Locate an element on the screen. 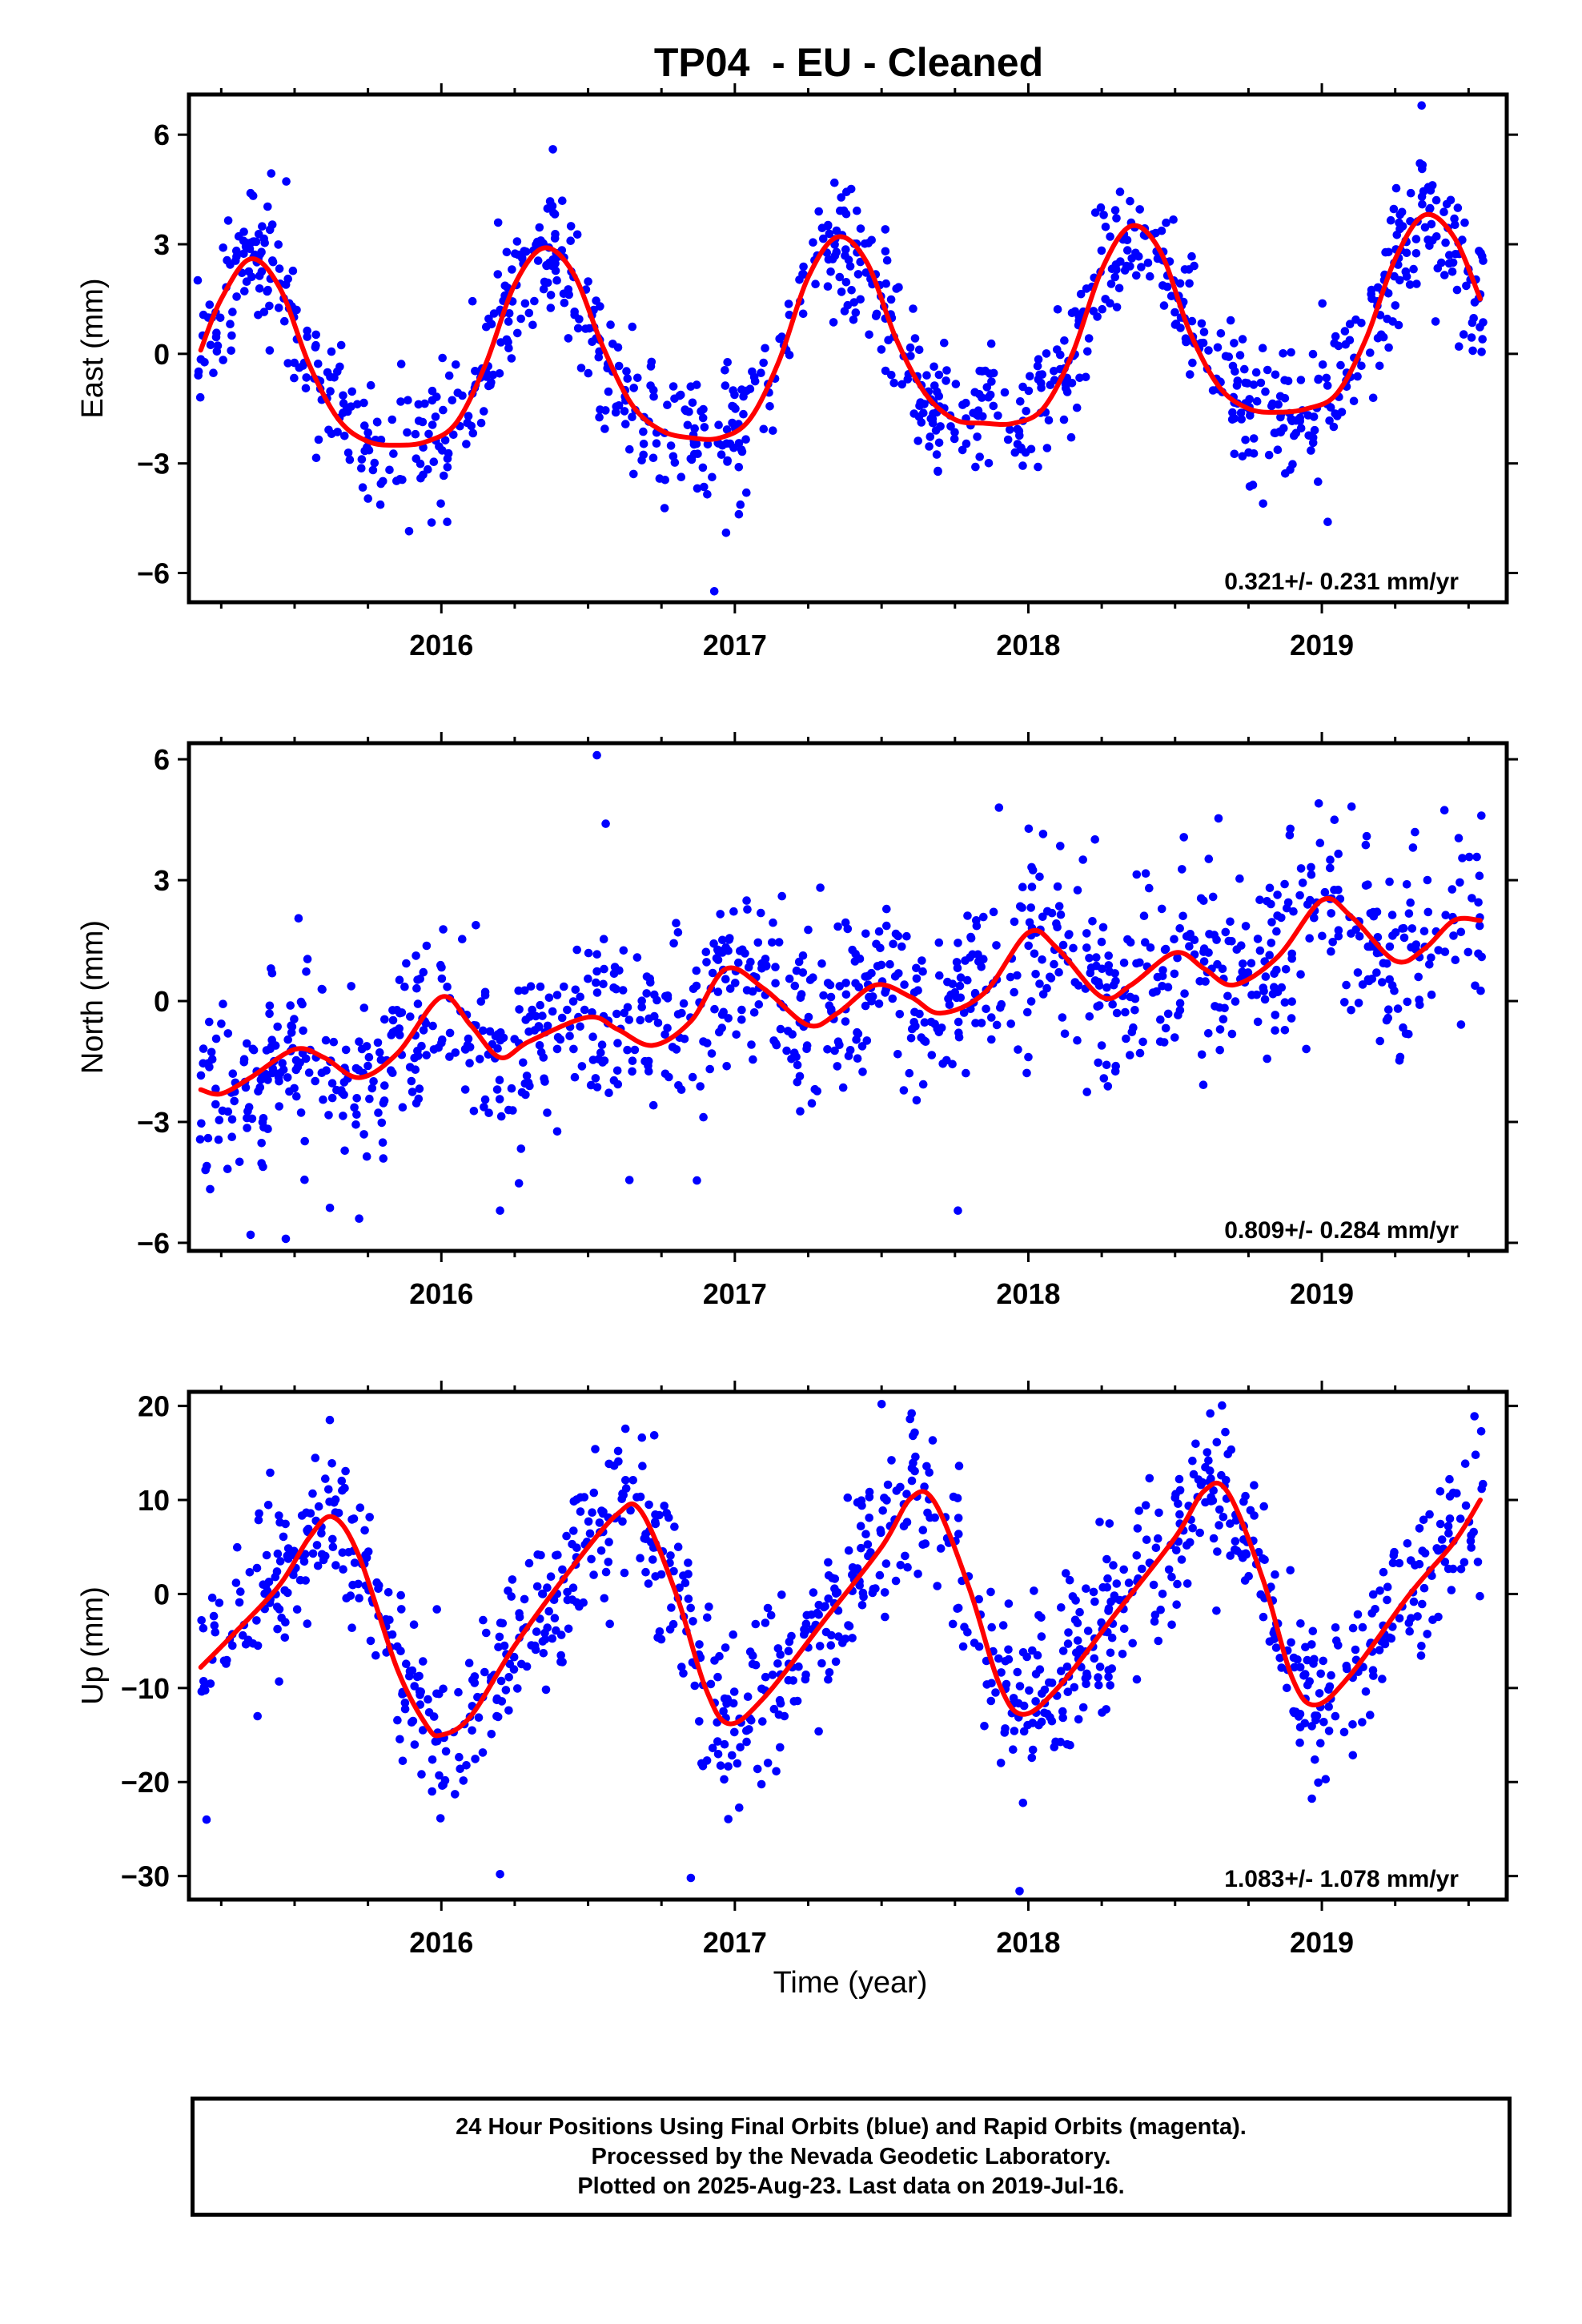  y-tick-label: 3 is located at coordinates (162, 880).